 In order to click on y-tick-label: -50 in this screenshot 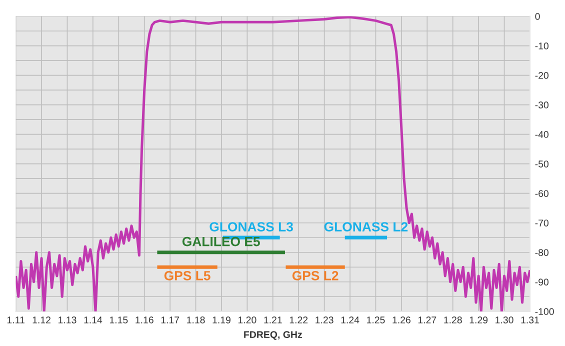, I will do `click(541, 164)`.